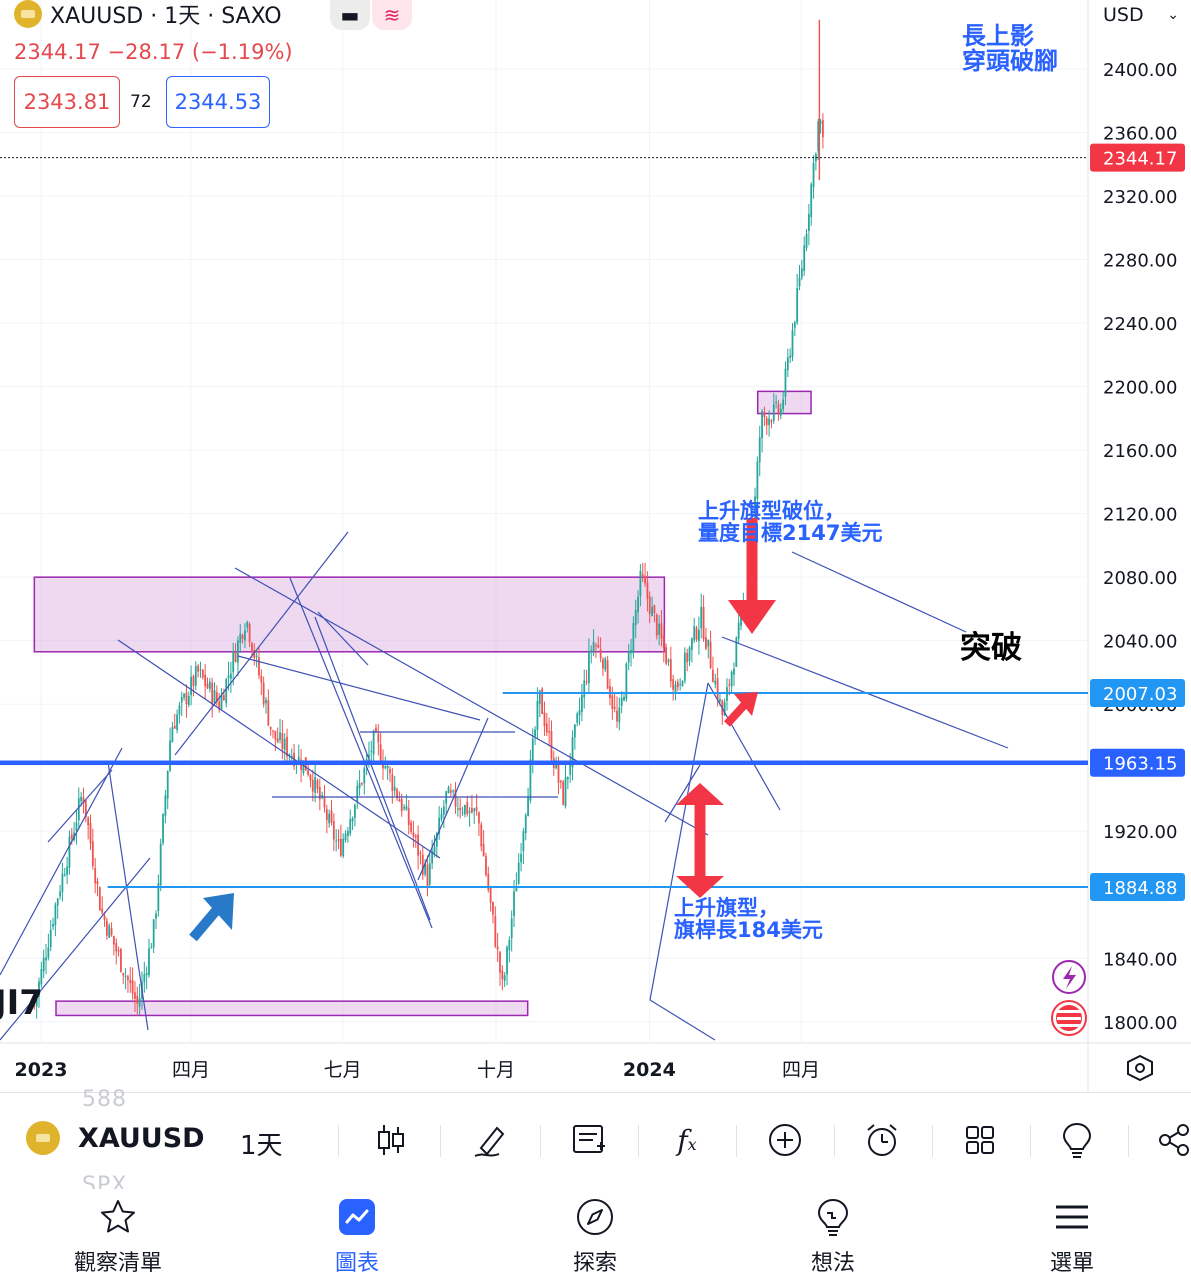  What do you see at coordinates (148, 14) in the screenshot?
I see `symbol-header: XAUUSD · 1天 · SAXO` at bounding box center [148, 14].